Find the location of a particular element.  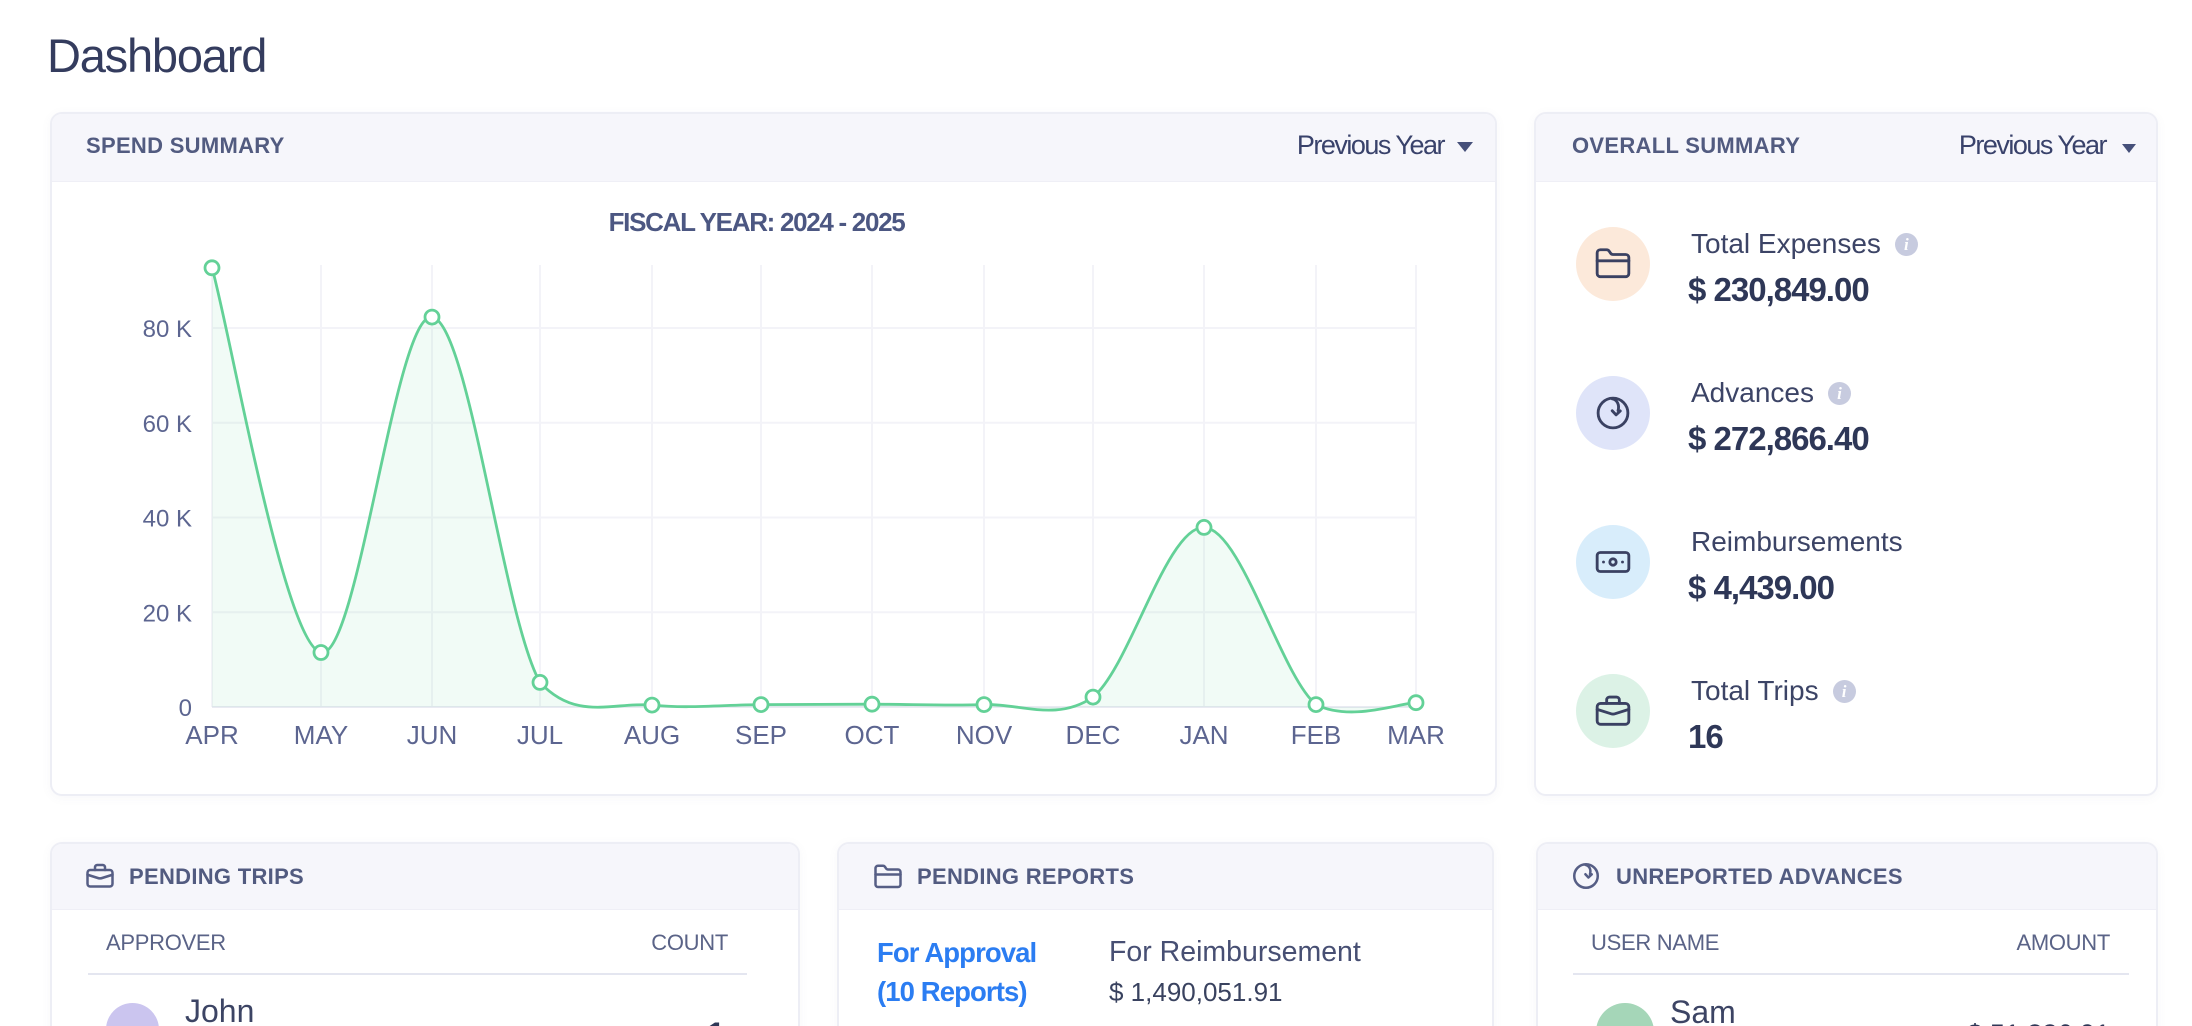

svg-text: 60 K is located at coordinates (167, 424).